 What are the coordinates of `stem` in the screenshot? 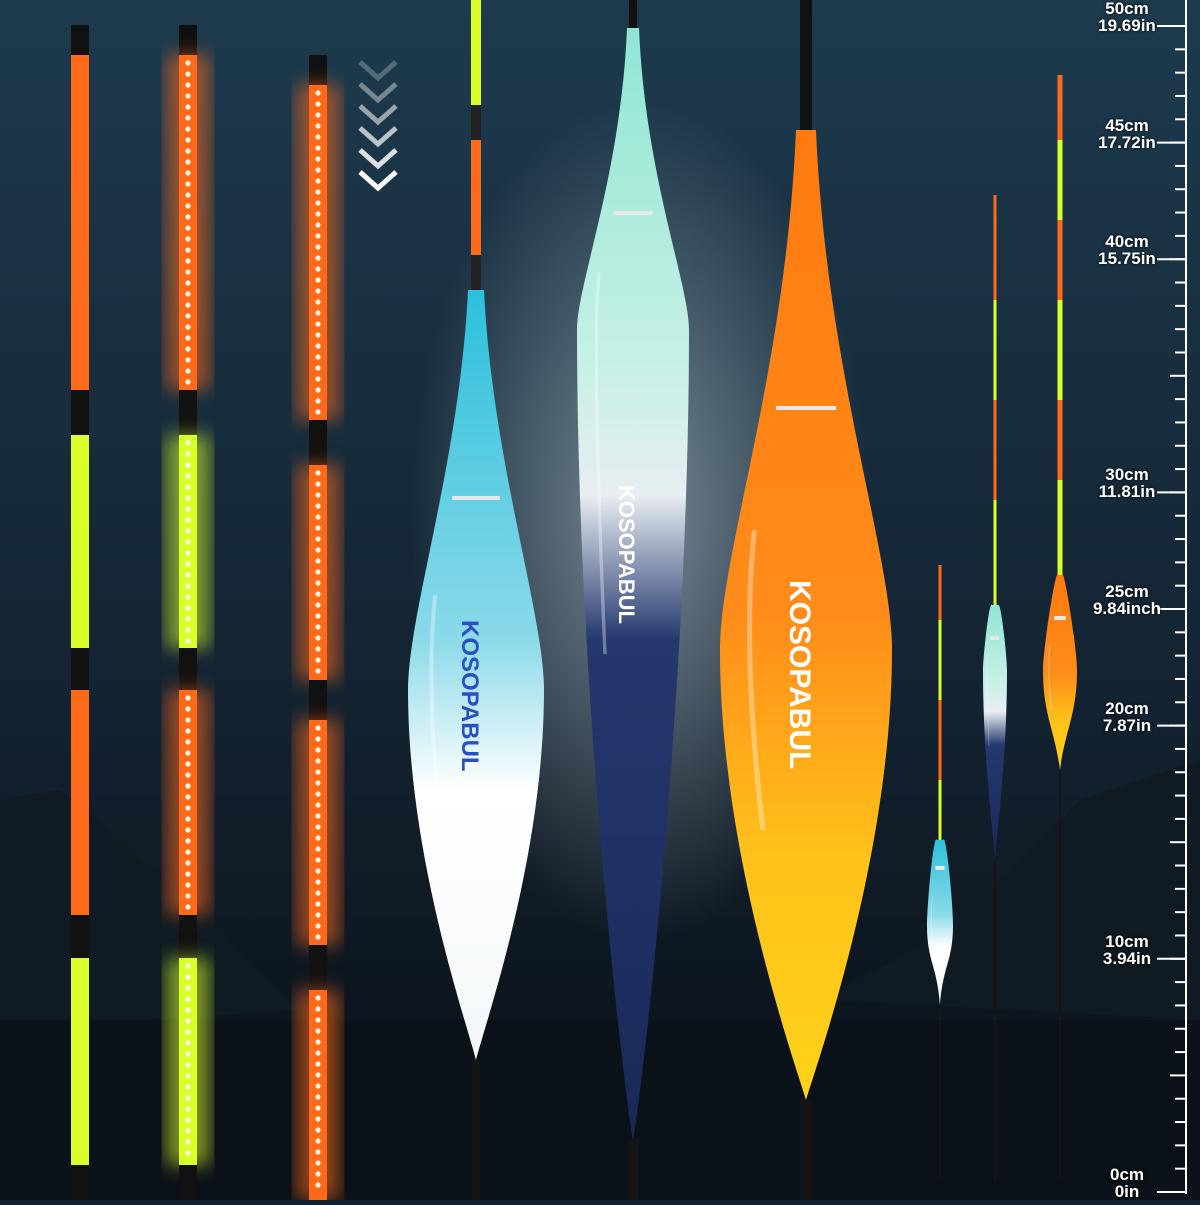 It's located at (940, 1092).